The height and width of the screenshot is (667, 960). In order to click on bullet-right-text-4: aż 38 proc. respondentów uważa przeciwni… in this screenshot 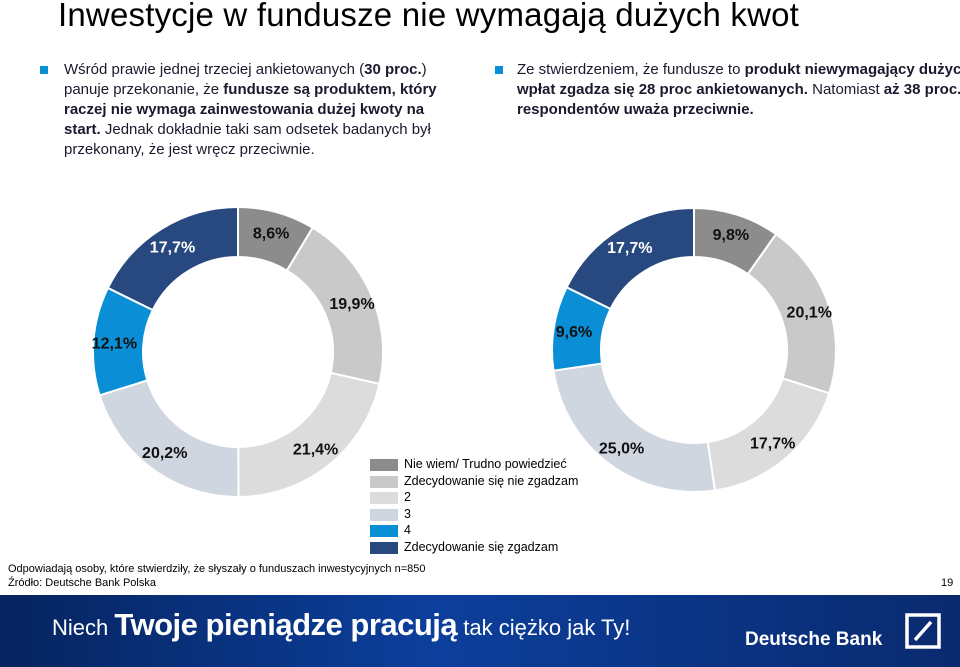, I will do `click(738, 99)`.